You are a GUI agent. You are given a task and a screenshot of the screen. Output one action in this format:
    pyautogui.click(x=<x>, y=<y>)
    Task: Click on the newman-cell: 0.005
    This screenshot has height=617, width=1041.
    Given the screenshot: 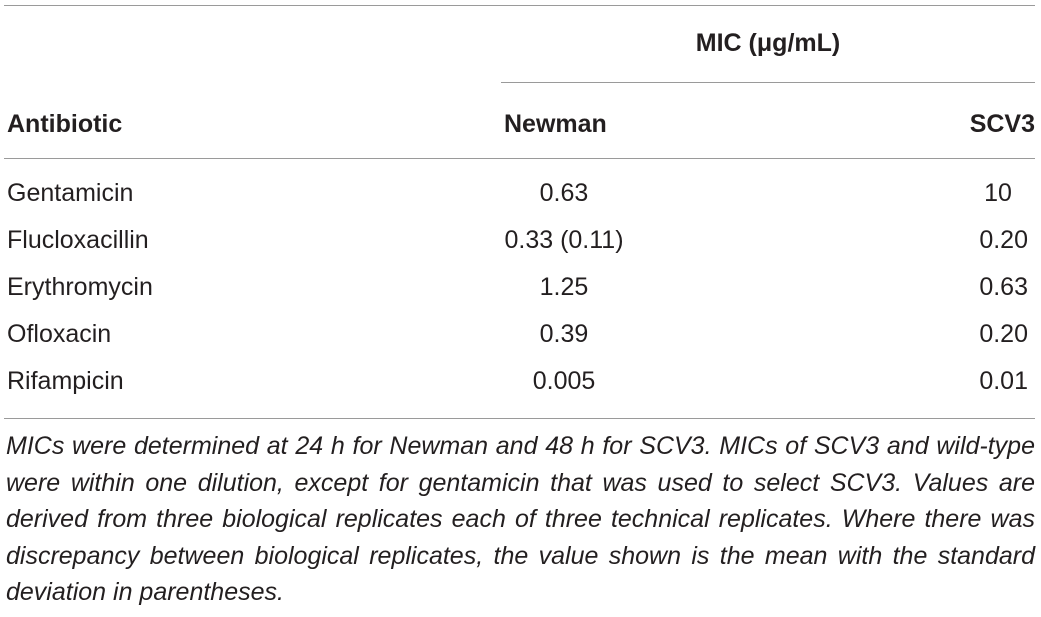 What is the action you would take?
    pyautogui.click(x=564, y=381)
    